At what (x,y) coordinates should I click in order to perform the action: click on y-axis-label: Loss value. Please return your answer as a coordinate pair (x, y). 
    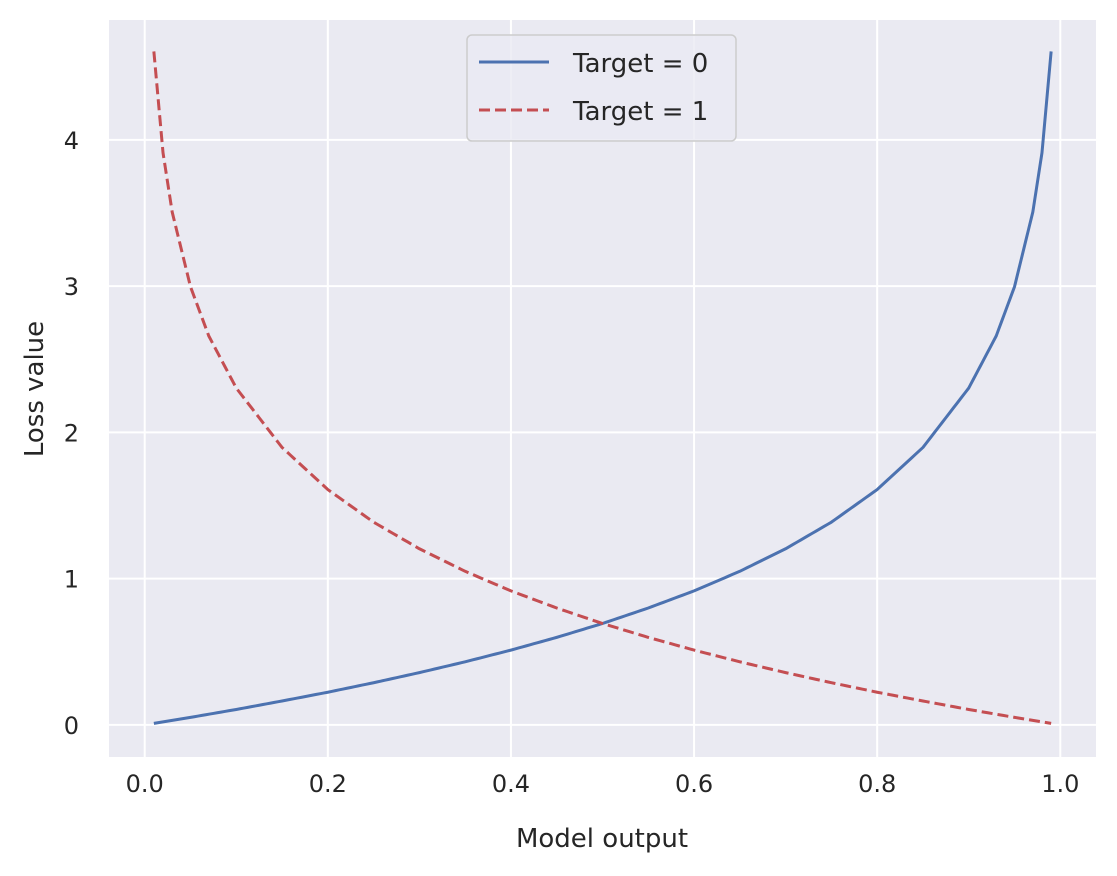
    Looking at the image, I should click on (35, 389).